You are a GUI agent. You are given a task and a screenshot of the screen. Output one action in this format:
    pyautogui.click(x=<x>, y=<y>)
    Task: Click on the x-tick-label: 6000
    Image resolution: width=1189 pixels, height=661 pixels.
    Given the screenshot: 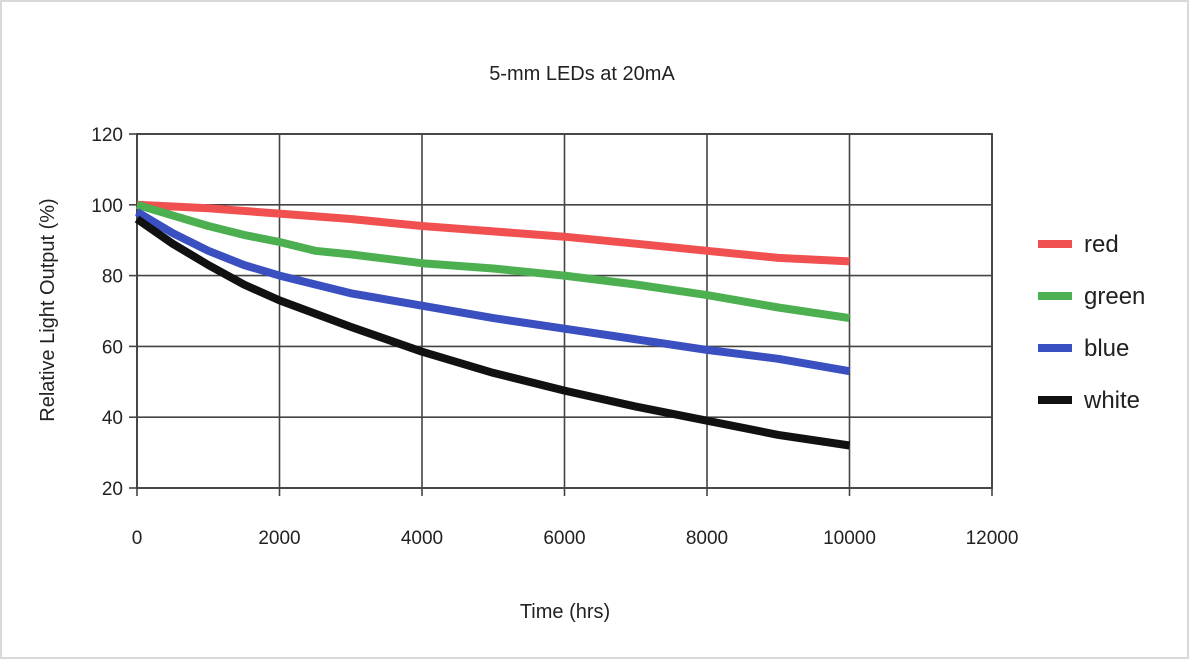 What is the action you would take?
    pyautogui.click(x=564, y=538)
    